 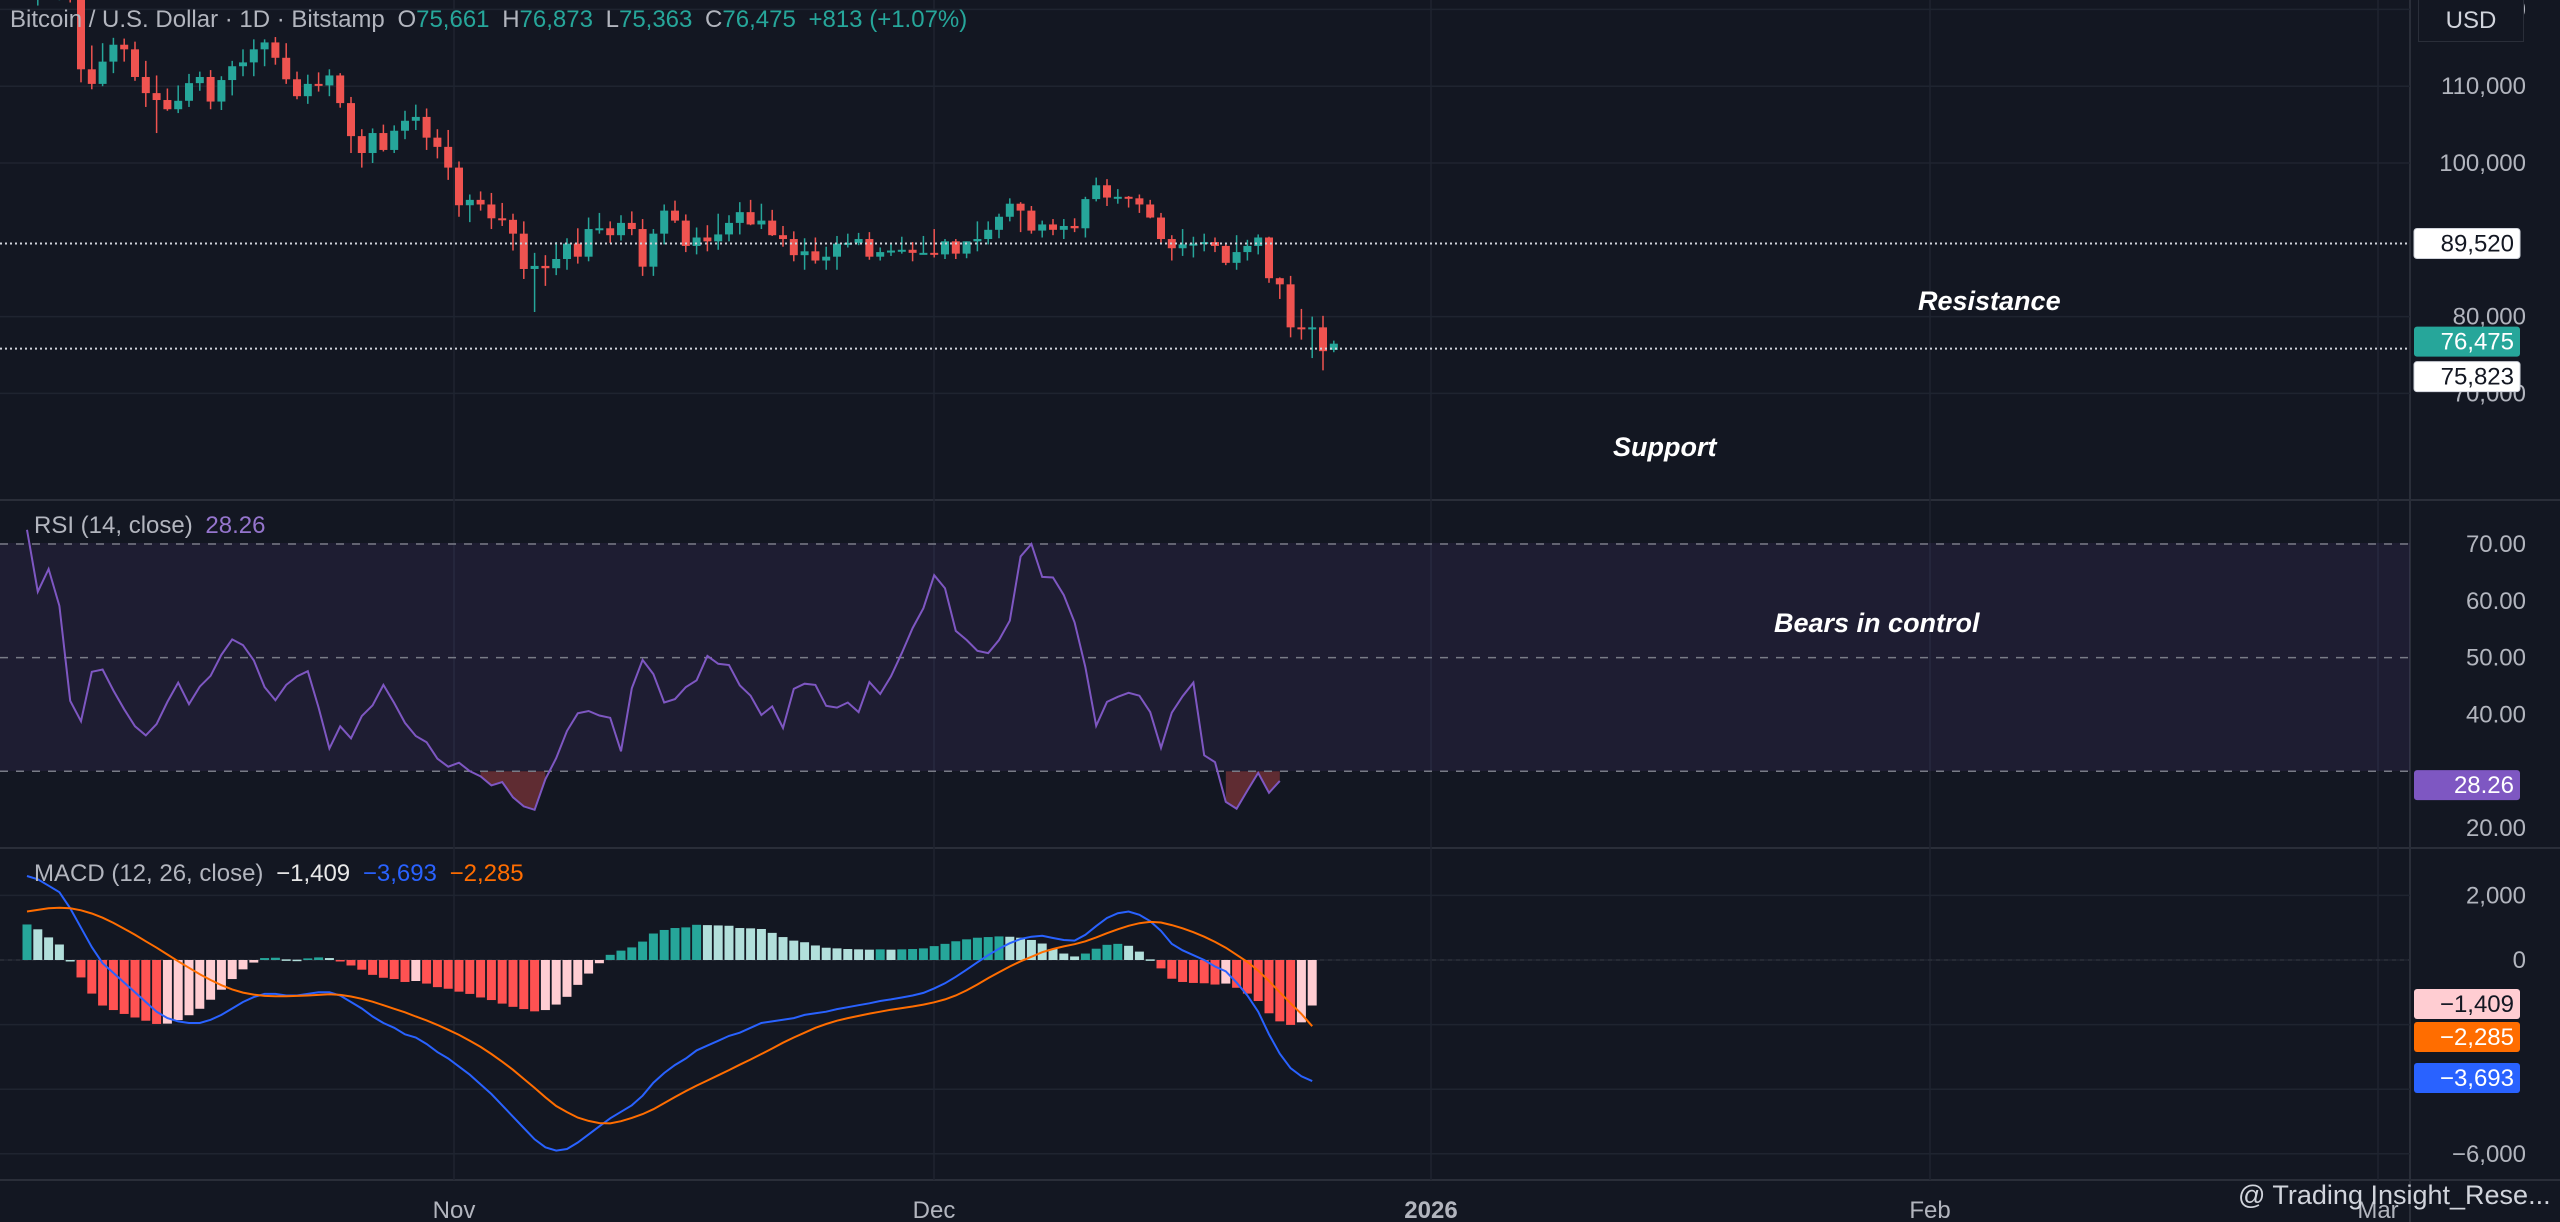 What do you see at coordinates (655, 19) in the screenshot?
I see `low-value: 75,363` at bounding box center [655, 19].